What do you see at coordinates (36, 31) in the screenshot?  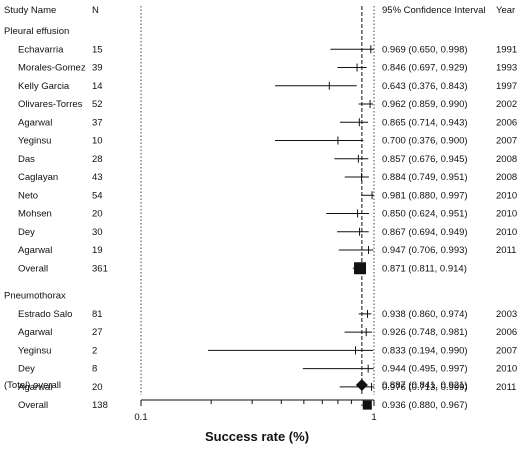 I see `group-label: Pleural effusion` at bounding box center [36, 31].